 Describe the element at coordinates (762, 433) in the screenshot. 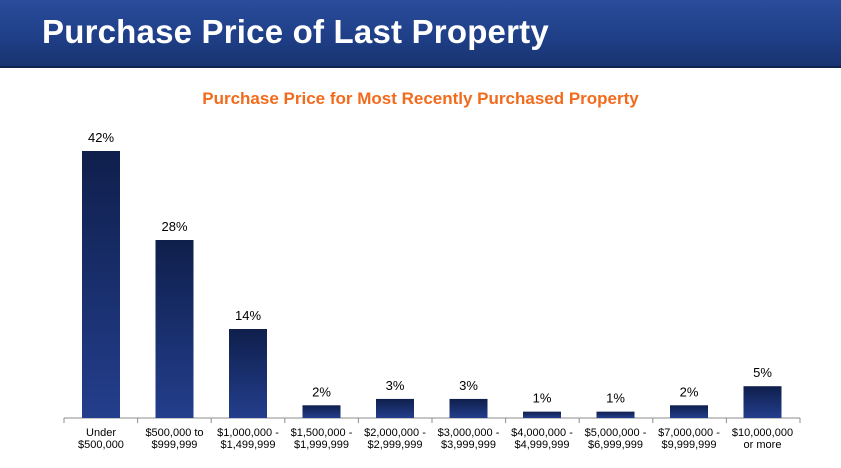

I see `category-label: $10,000,000` at that location.